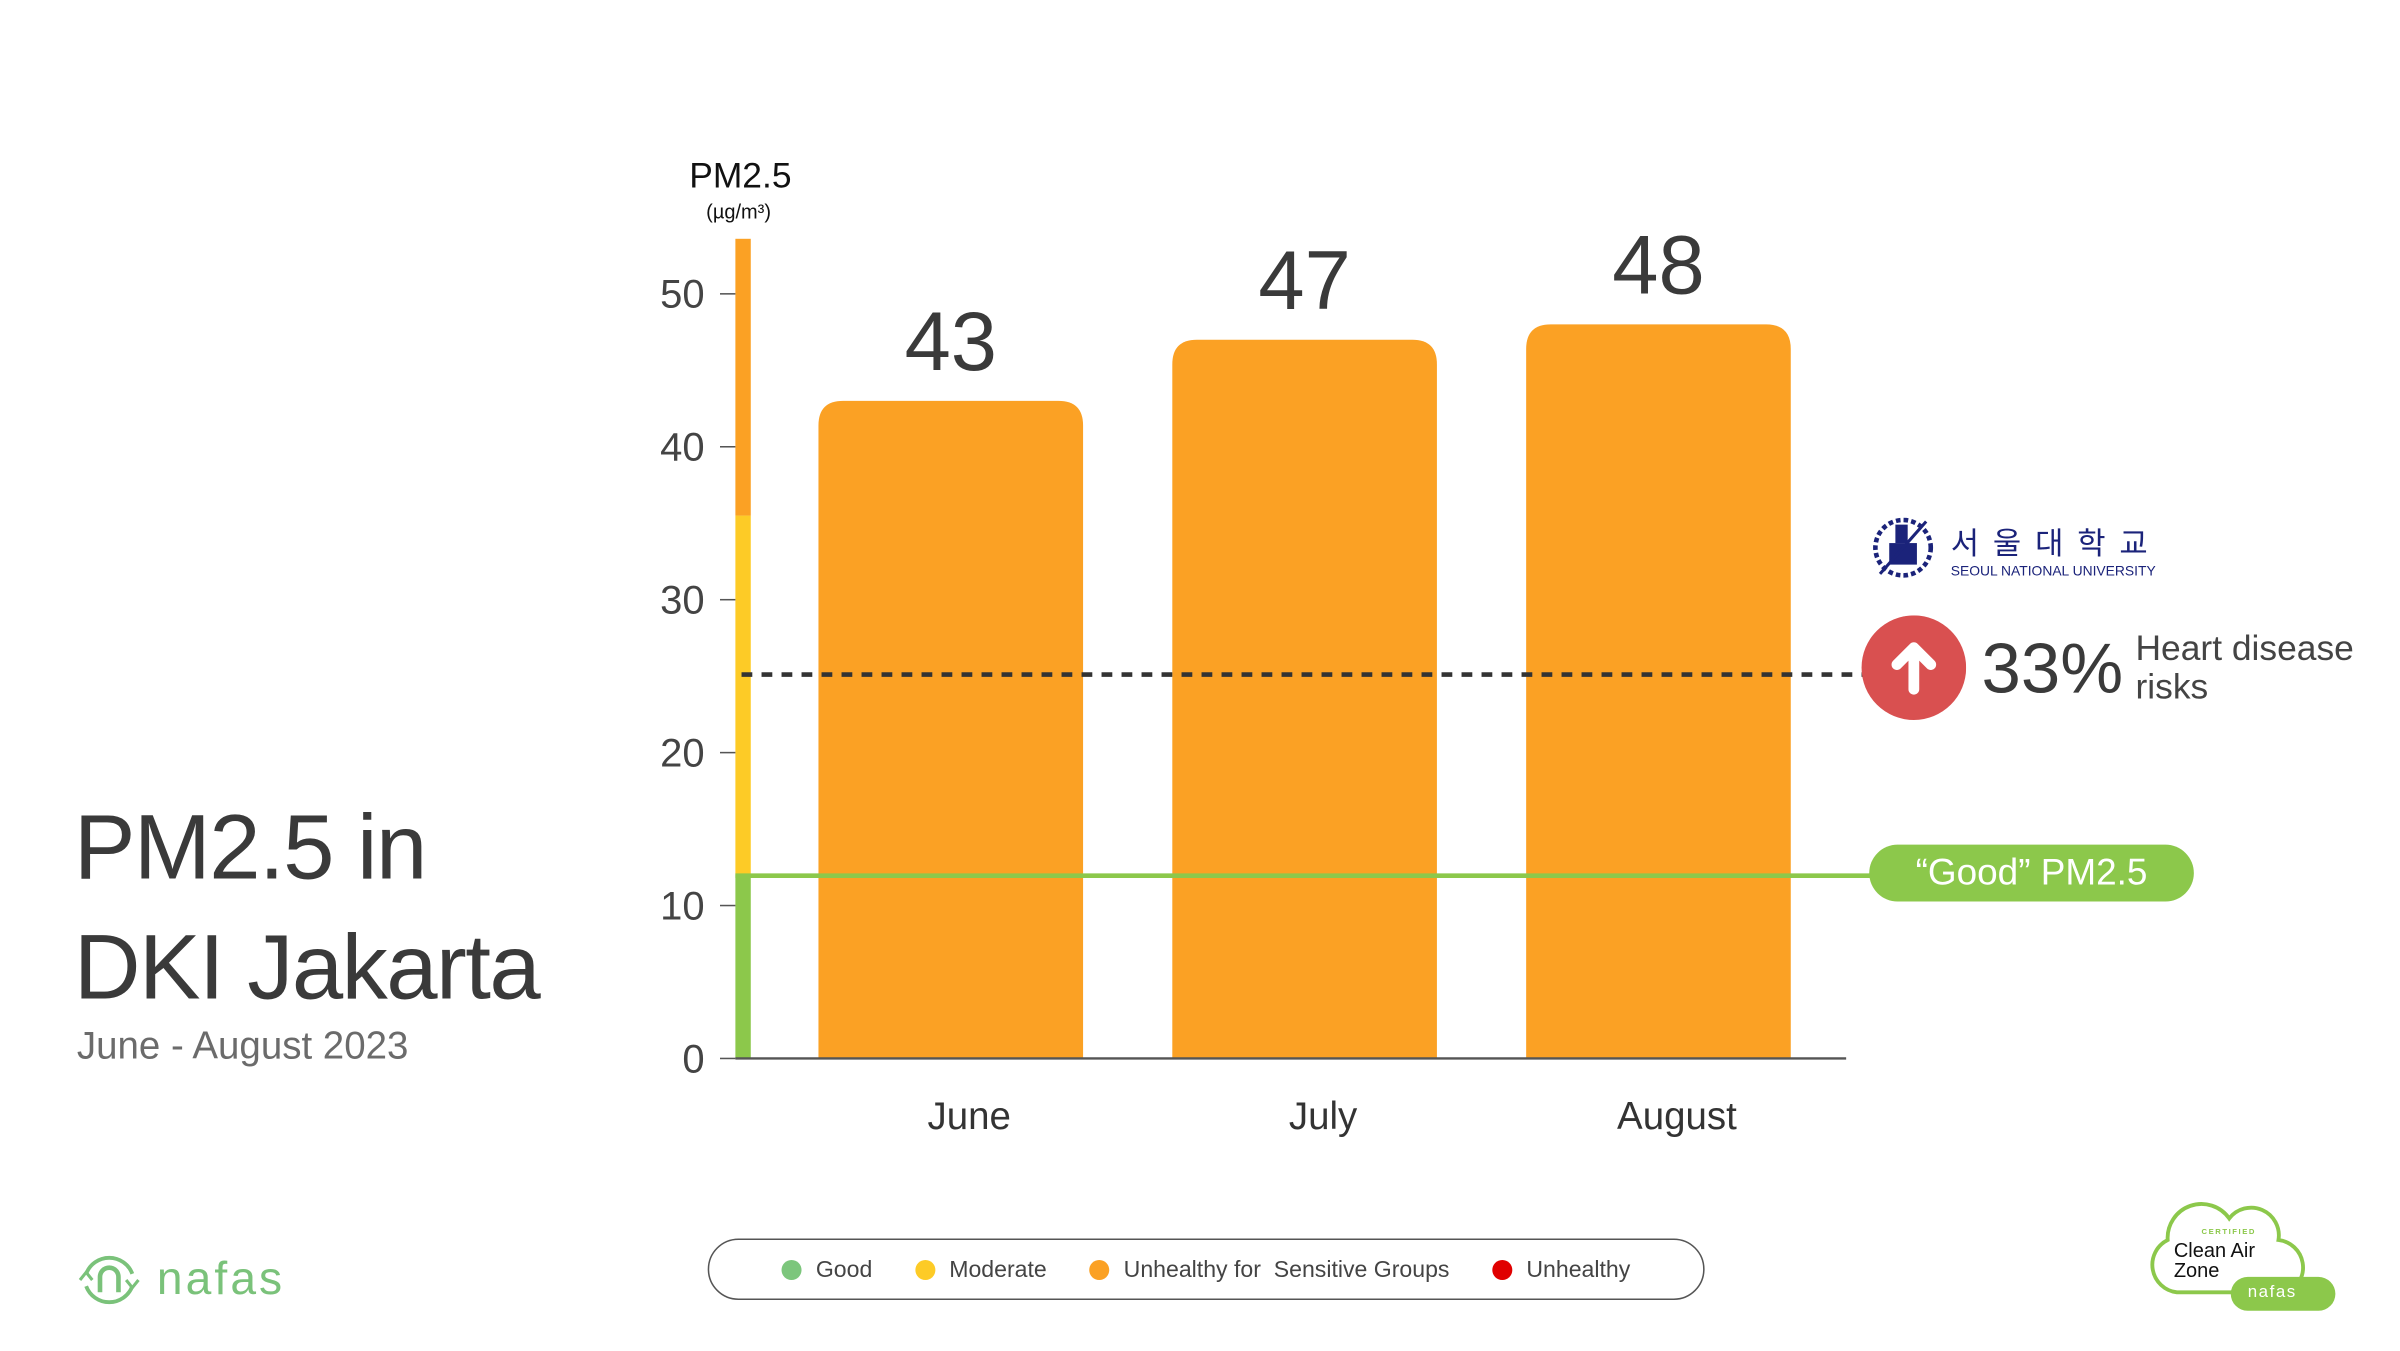 The width and height of the screenshot is (2400, 1351). What do you see at coordinates (2031, 873) in the screenshot?
I see `good-threshold-label: “Good” PM2.5` at bounding box center [2031, 873].